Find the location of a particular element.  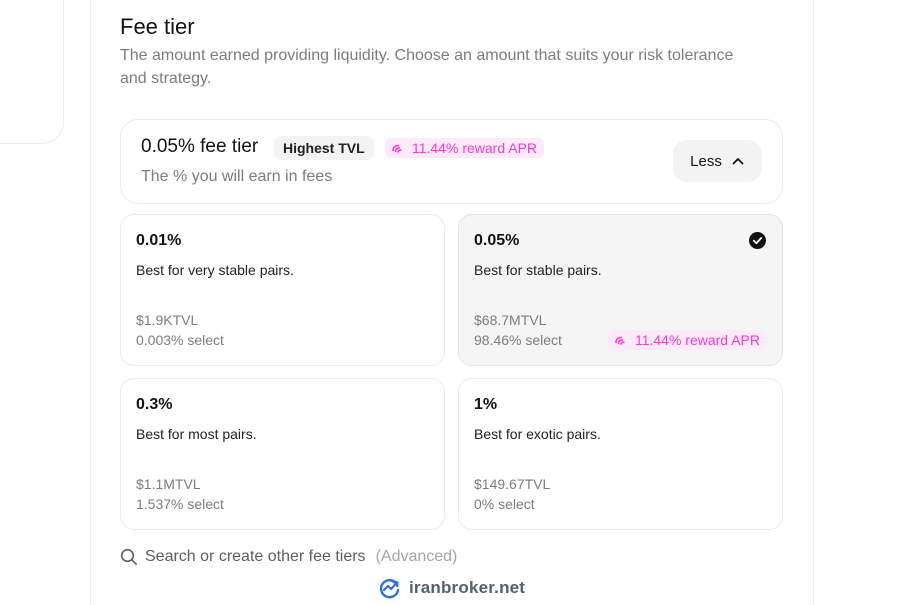

advanced-label: (Advanced) is located at coordinates (416, 556).